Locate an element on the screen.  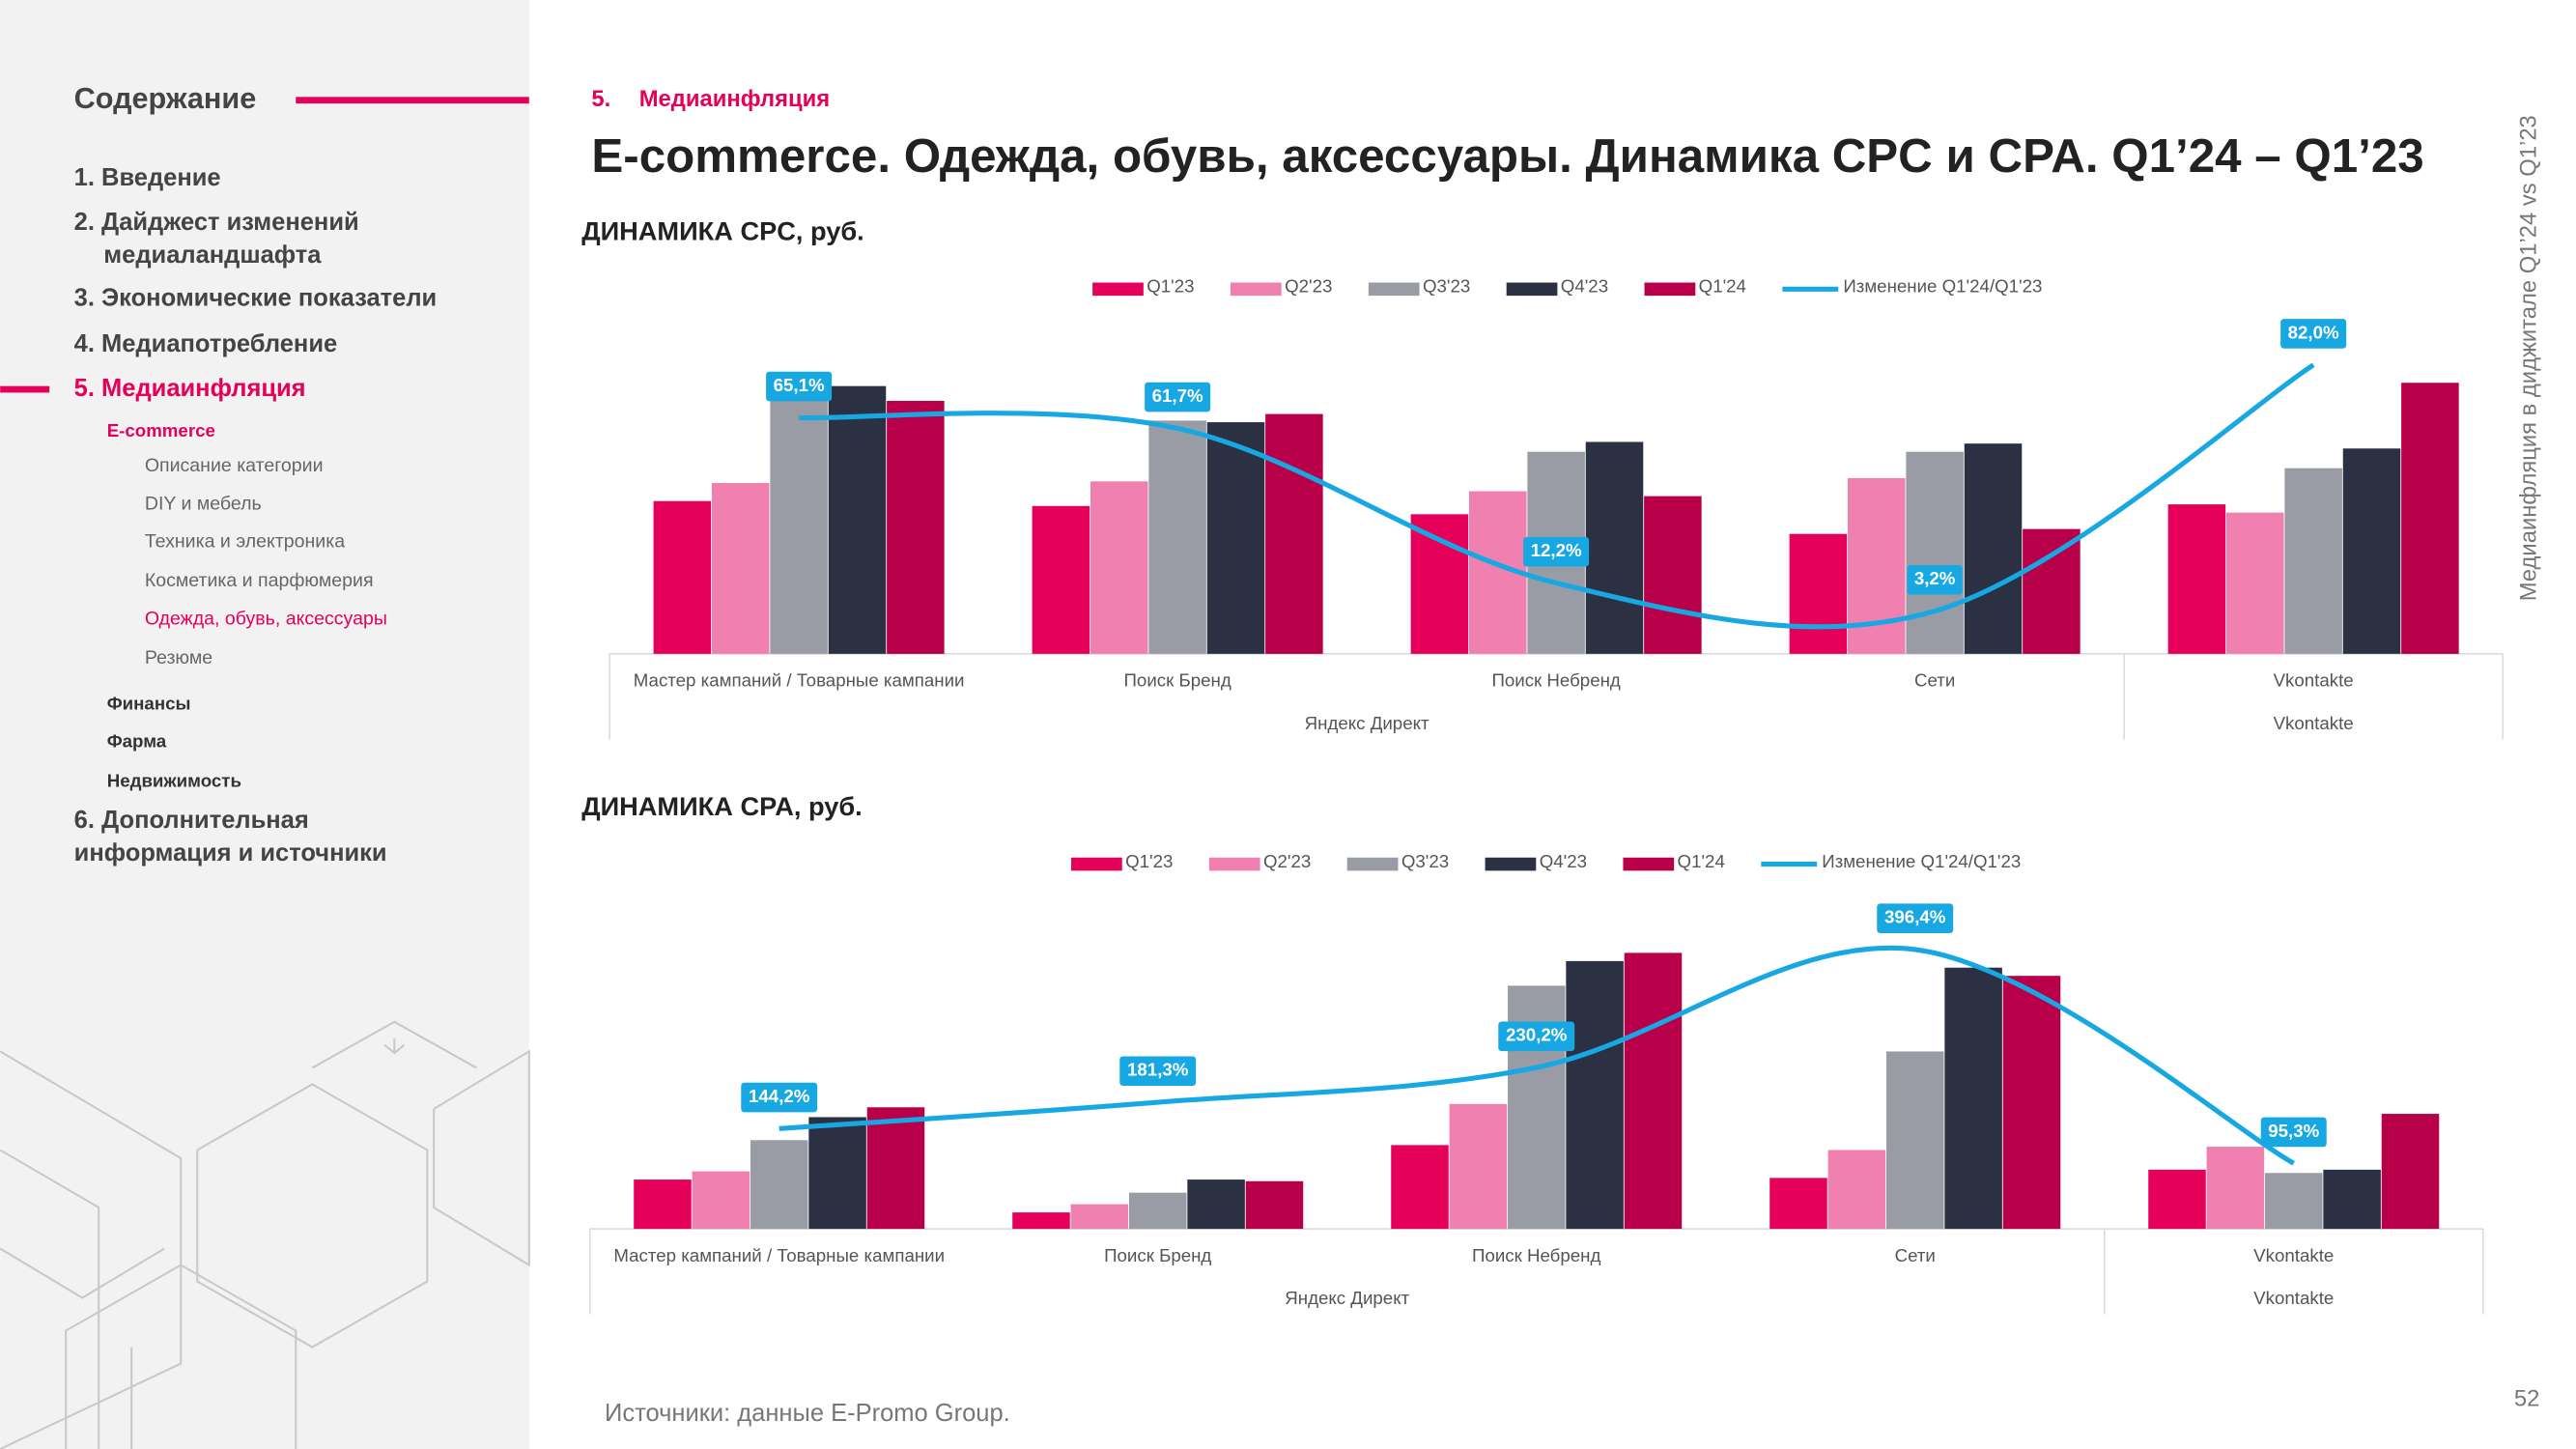
toc-item: 1. Введение is located at coordinates (147, 177).